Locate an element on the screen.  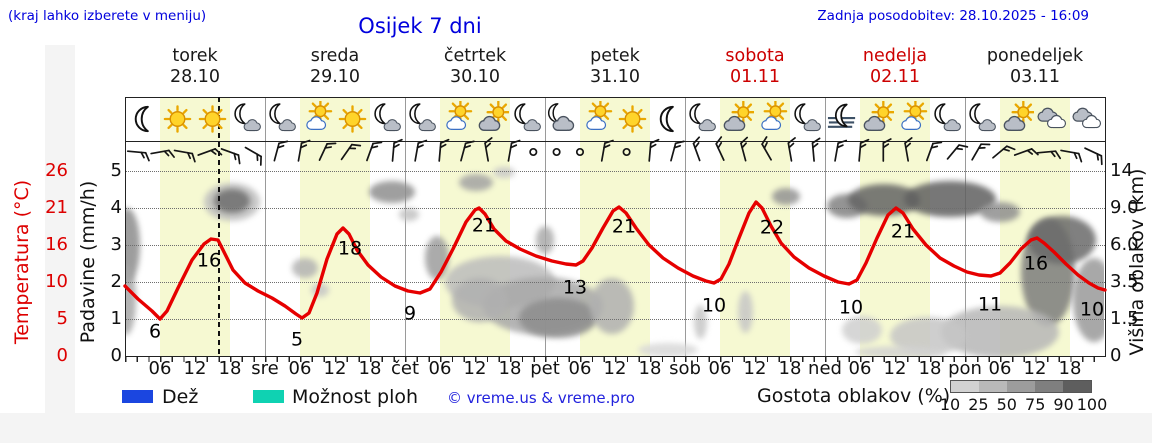
precipitation-tick-label: 5 is located at coordinates (116, 170).